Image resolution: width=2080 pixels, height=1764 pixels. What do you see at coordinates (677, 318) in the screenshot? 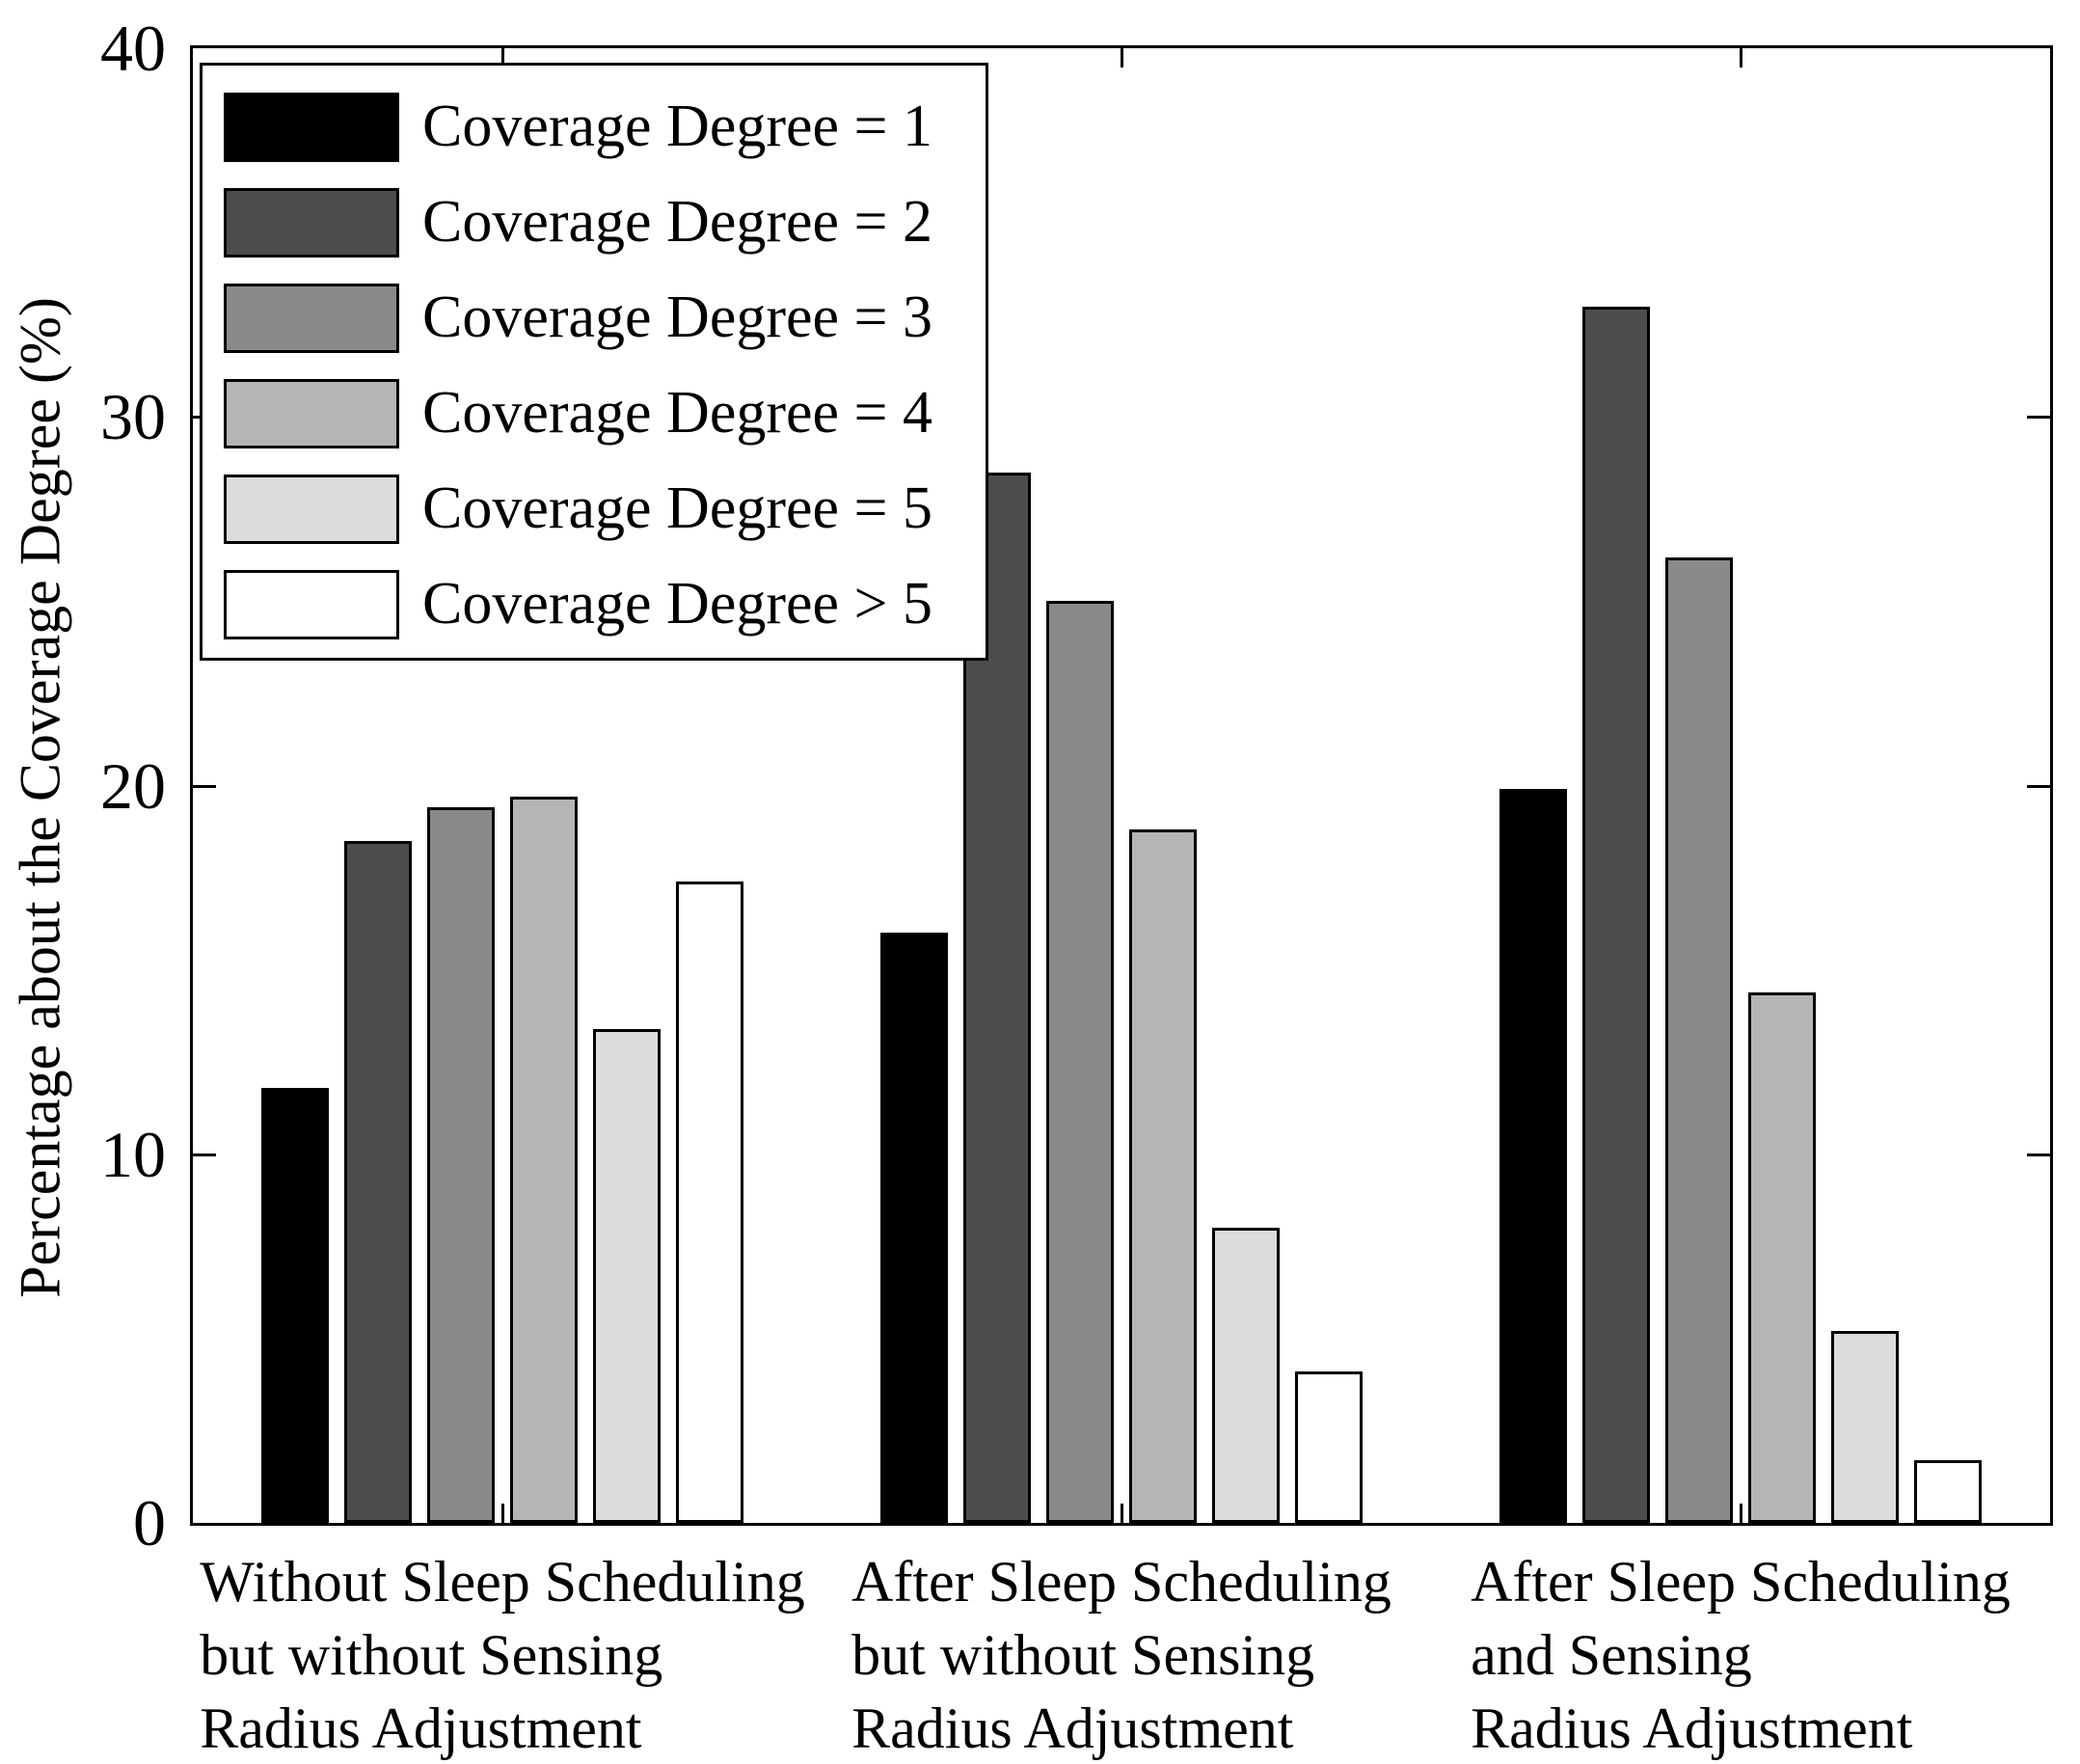
I see `legend-label: Coverage Degree = 3` at bounding box center [677, 318].